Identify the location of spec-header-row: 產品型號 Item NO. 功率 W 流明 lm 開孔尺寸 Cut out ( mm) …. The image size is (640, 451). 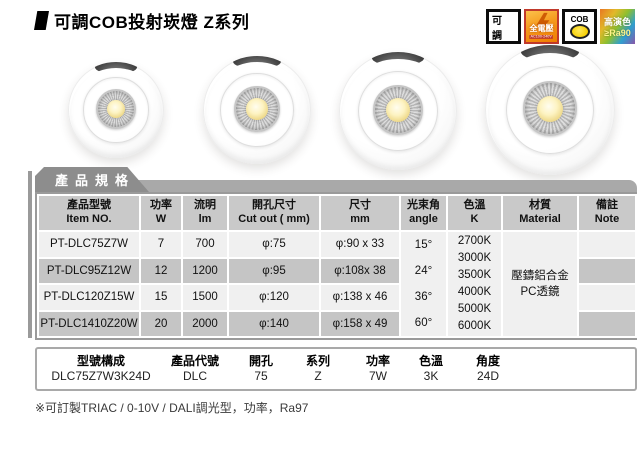
(337, 213).